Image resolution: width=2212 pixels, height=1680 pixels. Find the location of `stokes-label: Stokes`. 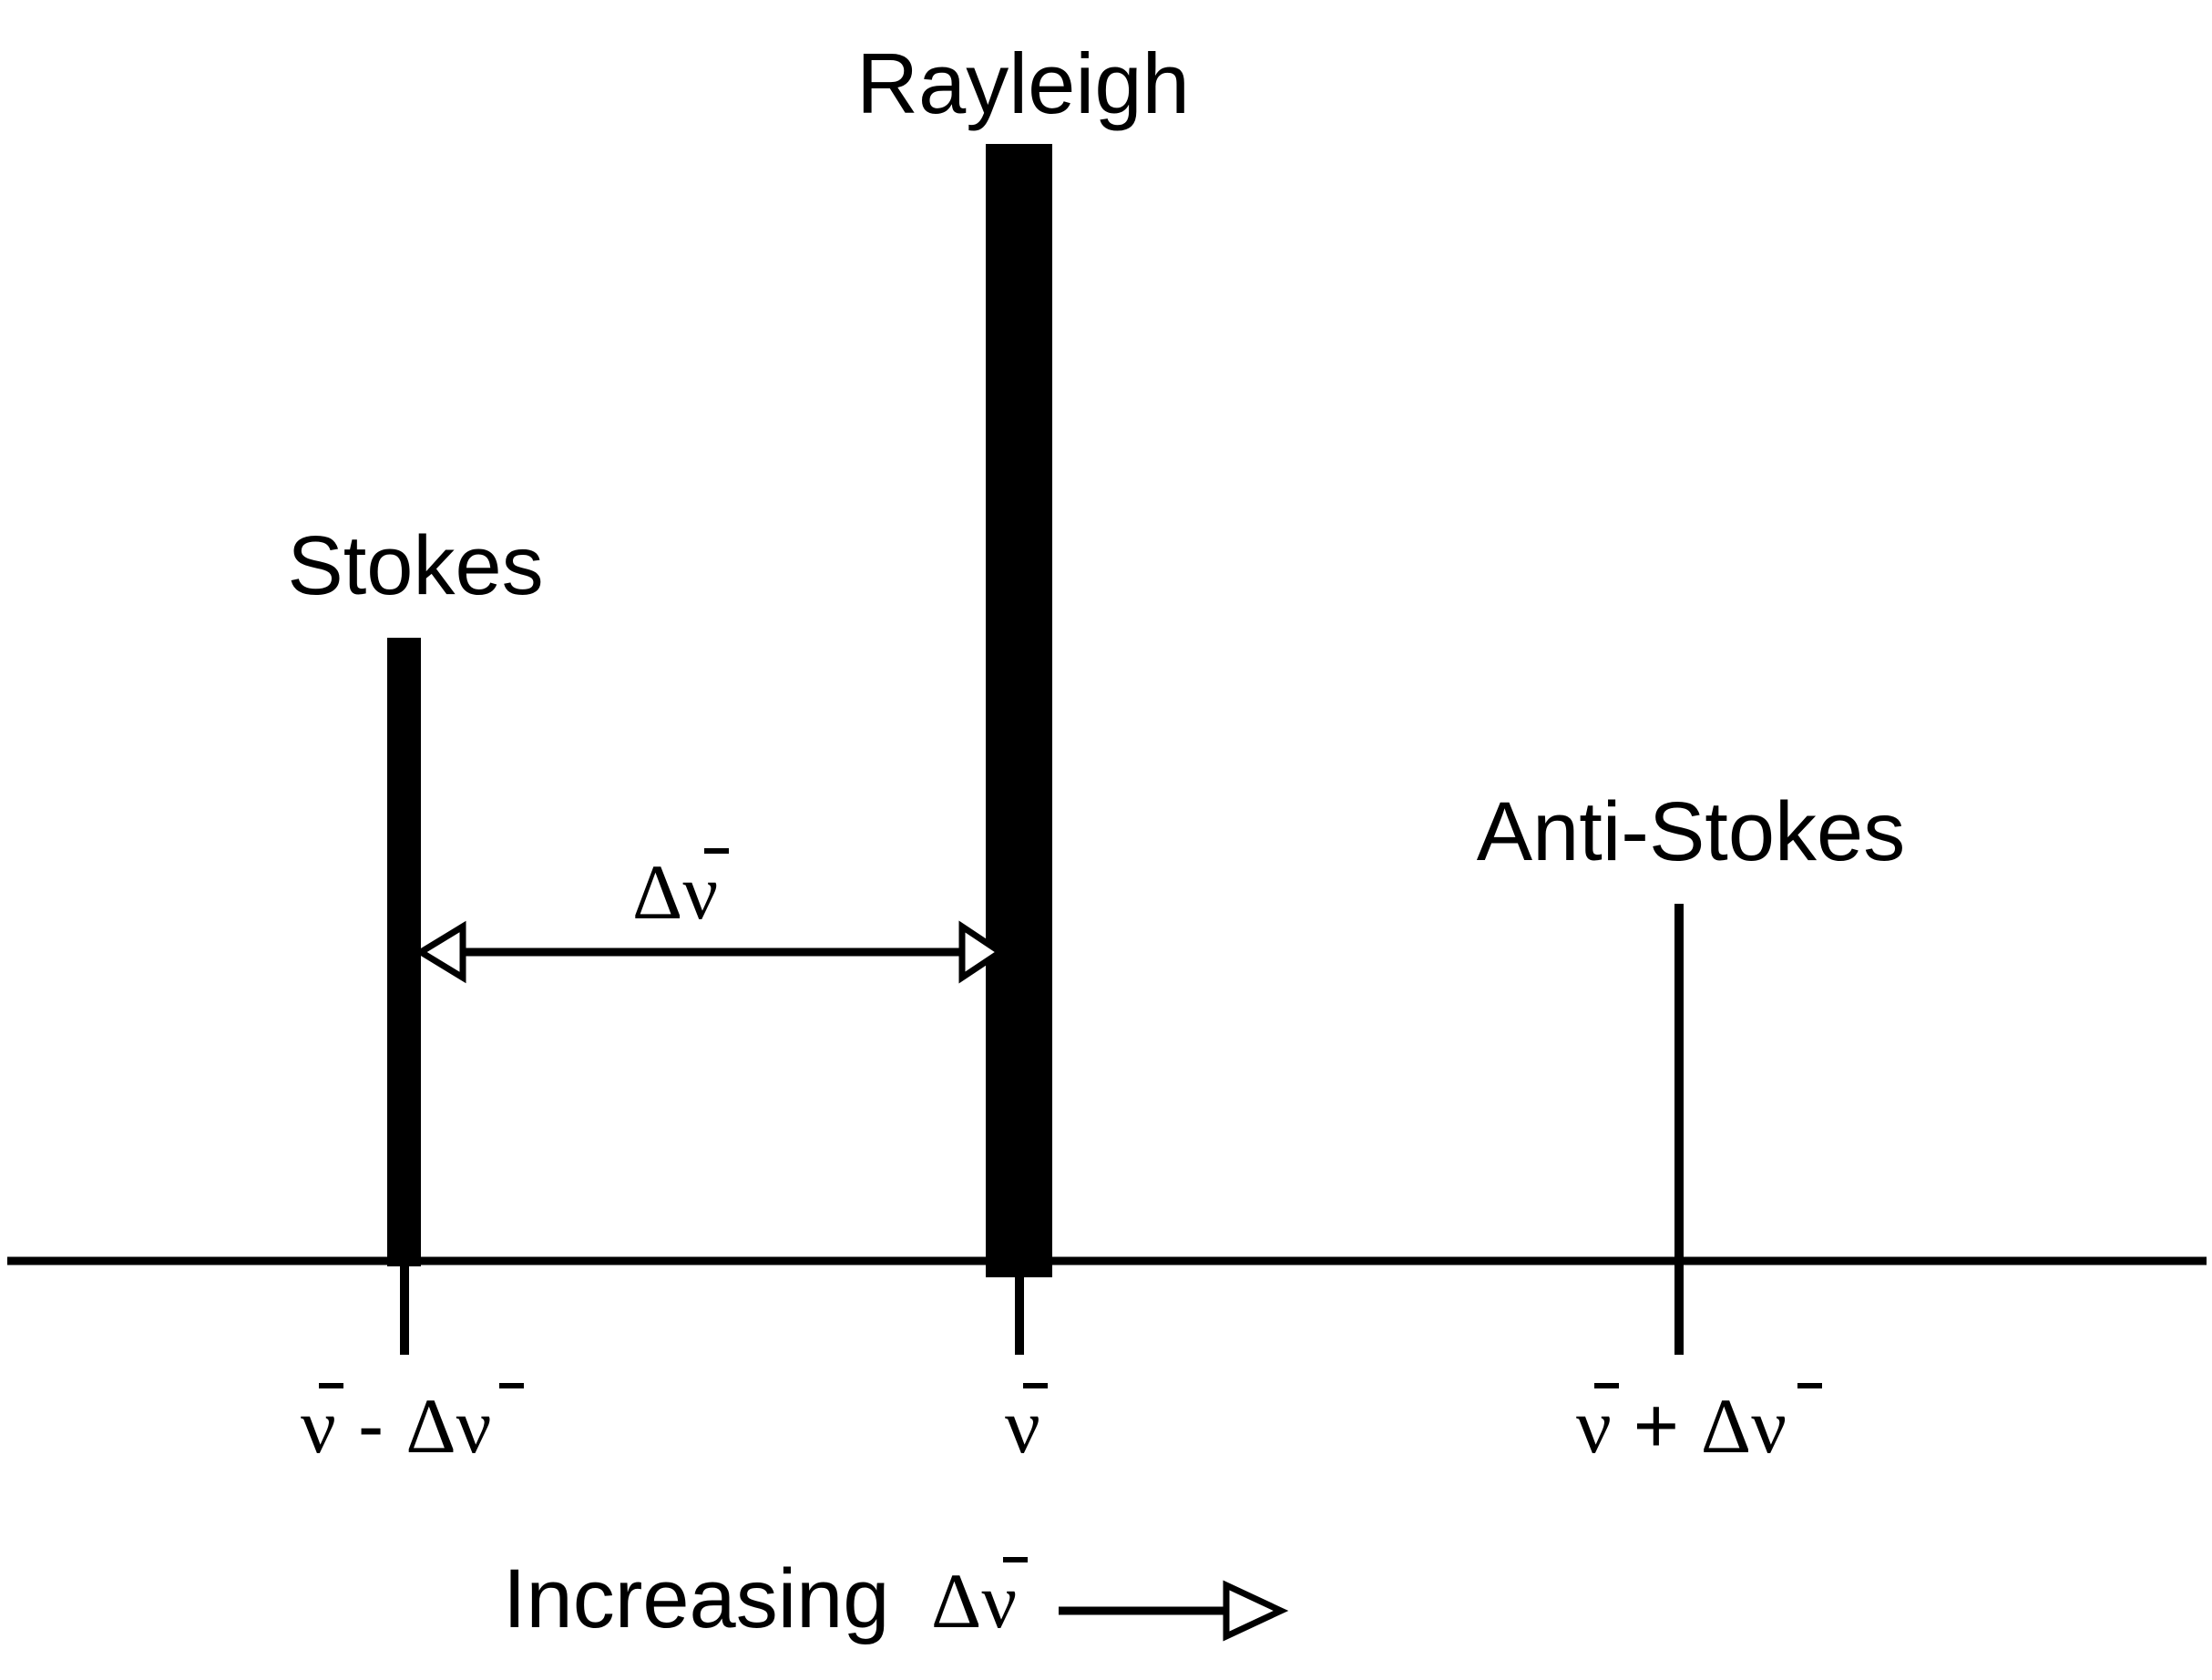

stokes-label: Stokes is located at coordinates (415, 566).